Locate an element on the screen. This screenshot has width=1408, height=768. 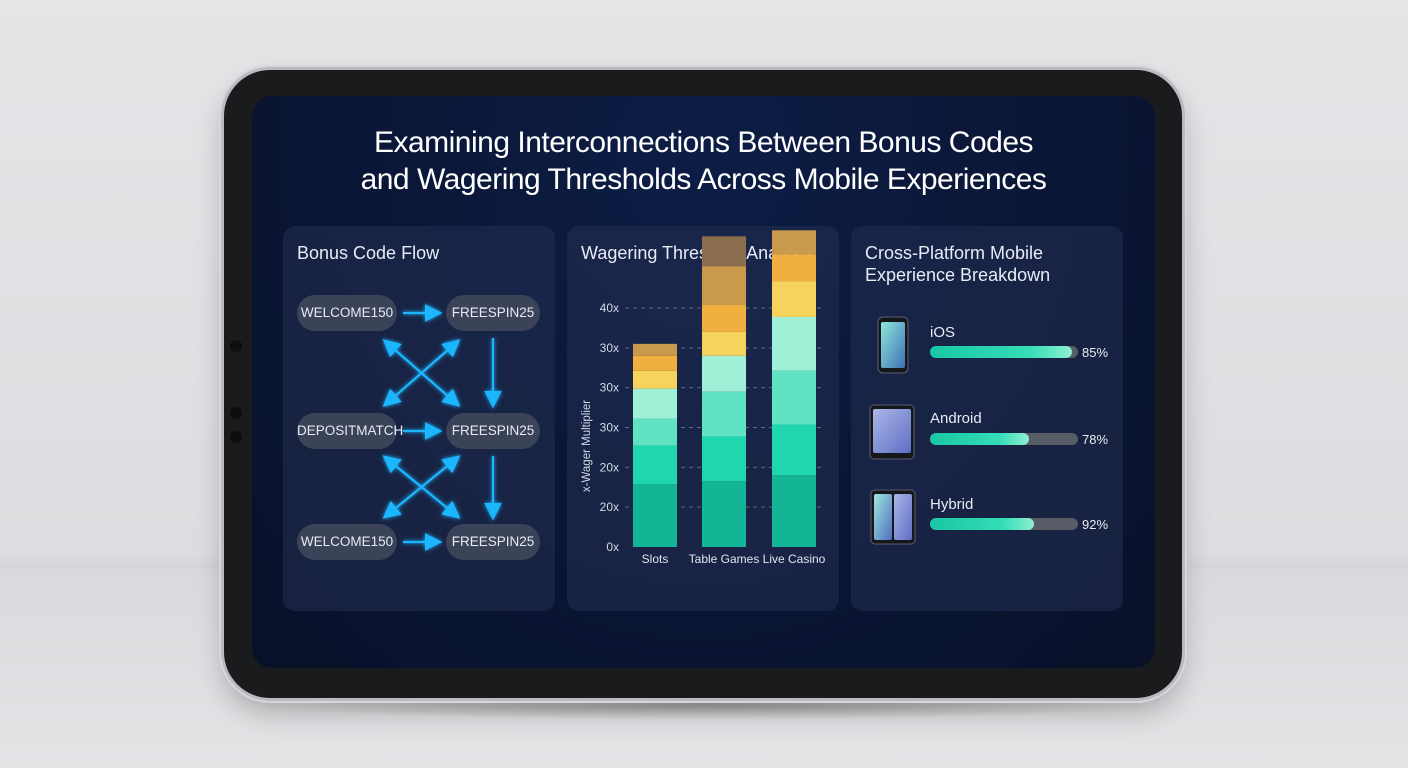
tablet-icon is located at coordinates (892, 432).